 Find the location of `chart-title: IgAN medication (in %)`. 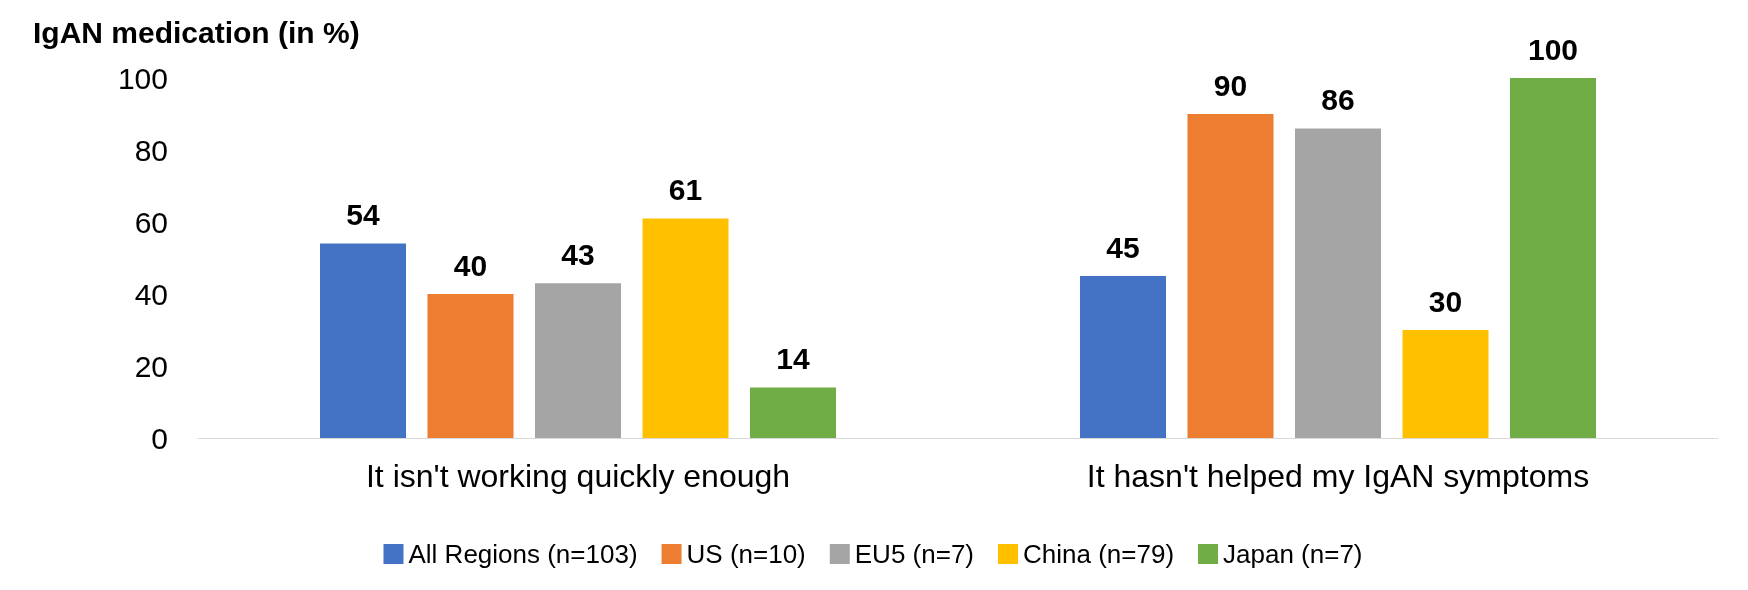

chart-title: IgAN medication (in %) is located at coordinates (196, 32).